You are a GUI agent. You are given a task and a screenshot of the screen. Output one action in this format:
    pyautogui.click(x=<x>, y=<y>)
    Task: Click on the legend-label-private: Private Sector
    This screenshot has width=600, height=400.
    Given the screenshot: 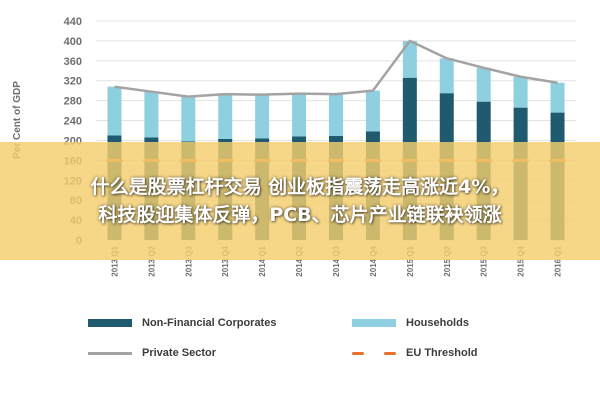 What is the action you would take?
    pyautogui.click(x=179, y=353)
    